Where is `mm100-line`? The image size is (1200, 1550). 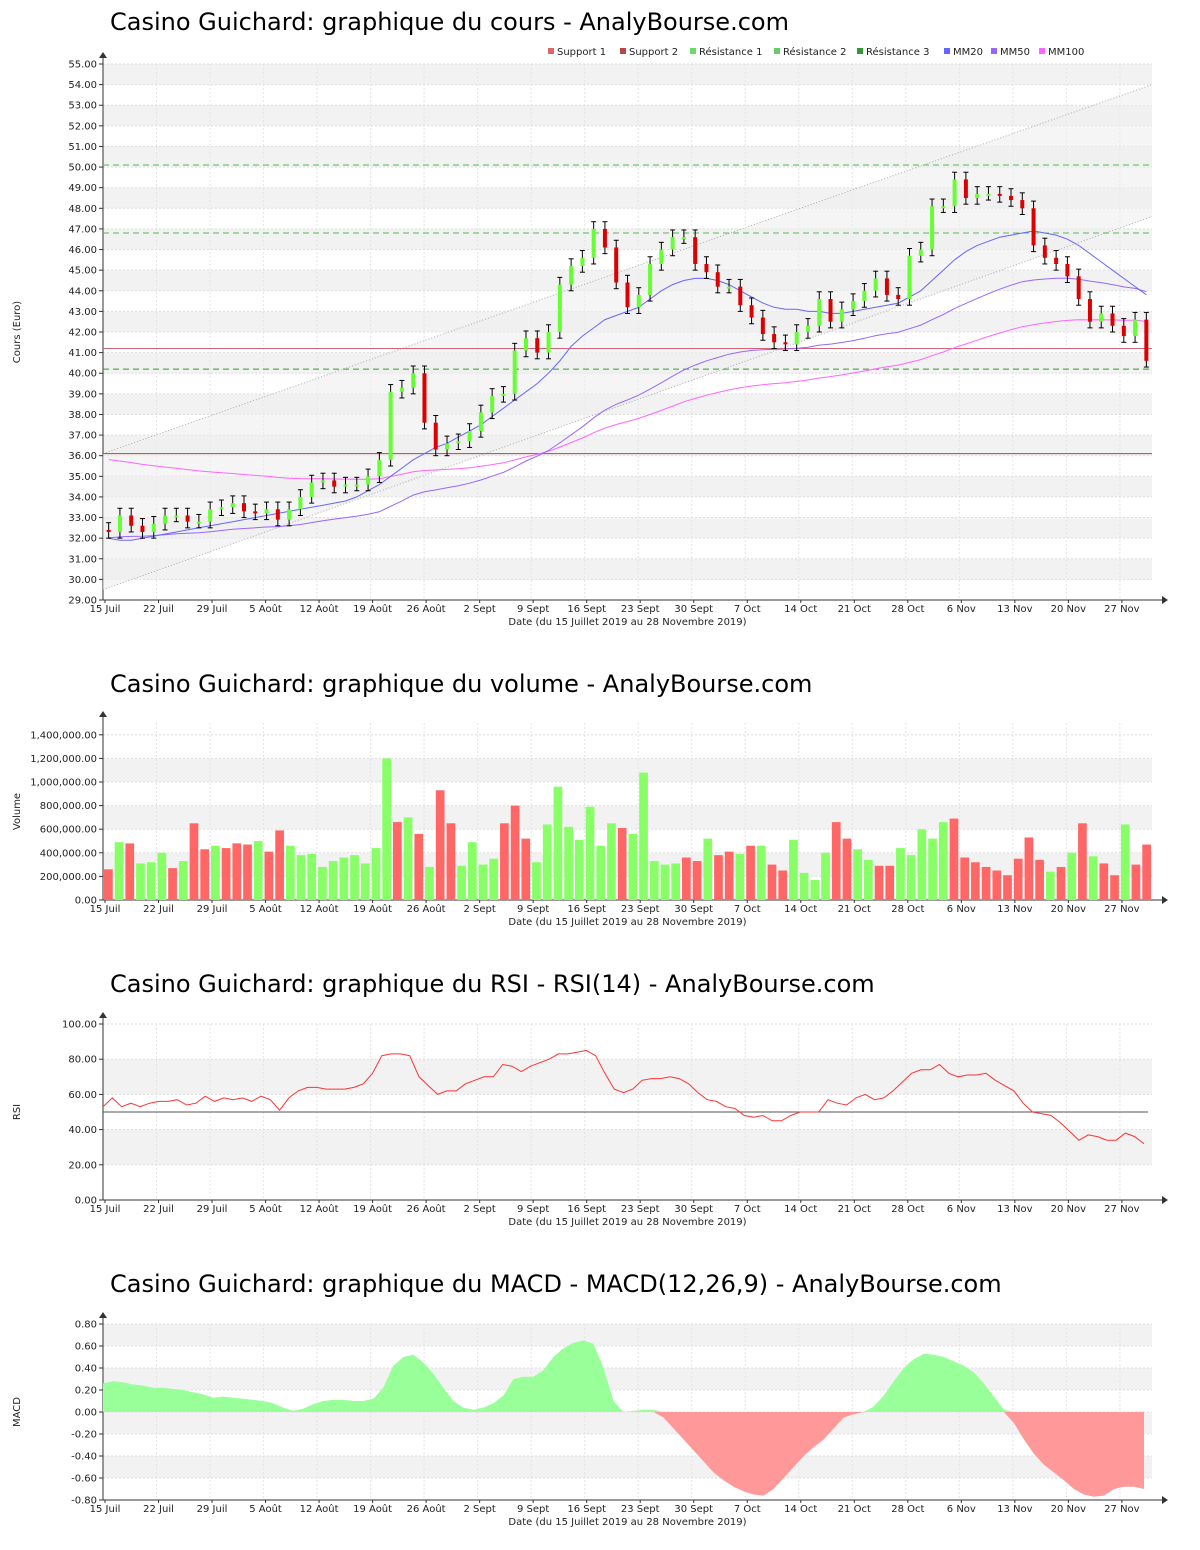
mm100-line is located at coordinates (627, 399).